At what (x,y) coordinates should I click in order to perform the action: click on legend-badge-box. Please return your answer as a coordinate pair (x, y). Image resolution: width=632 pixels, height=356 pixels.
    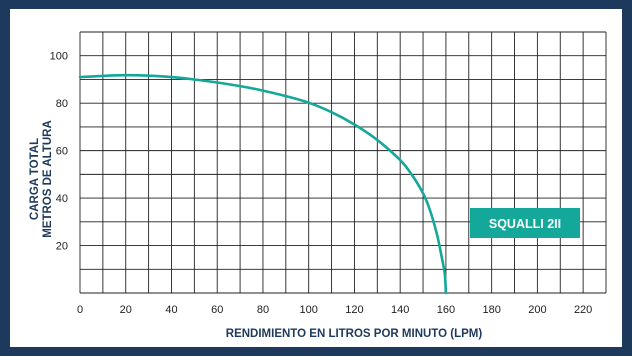
    Looking at the image, I should click on (525, 223).